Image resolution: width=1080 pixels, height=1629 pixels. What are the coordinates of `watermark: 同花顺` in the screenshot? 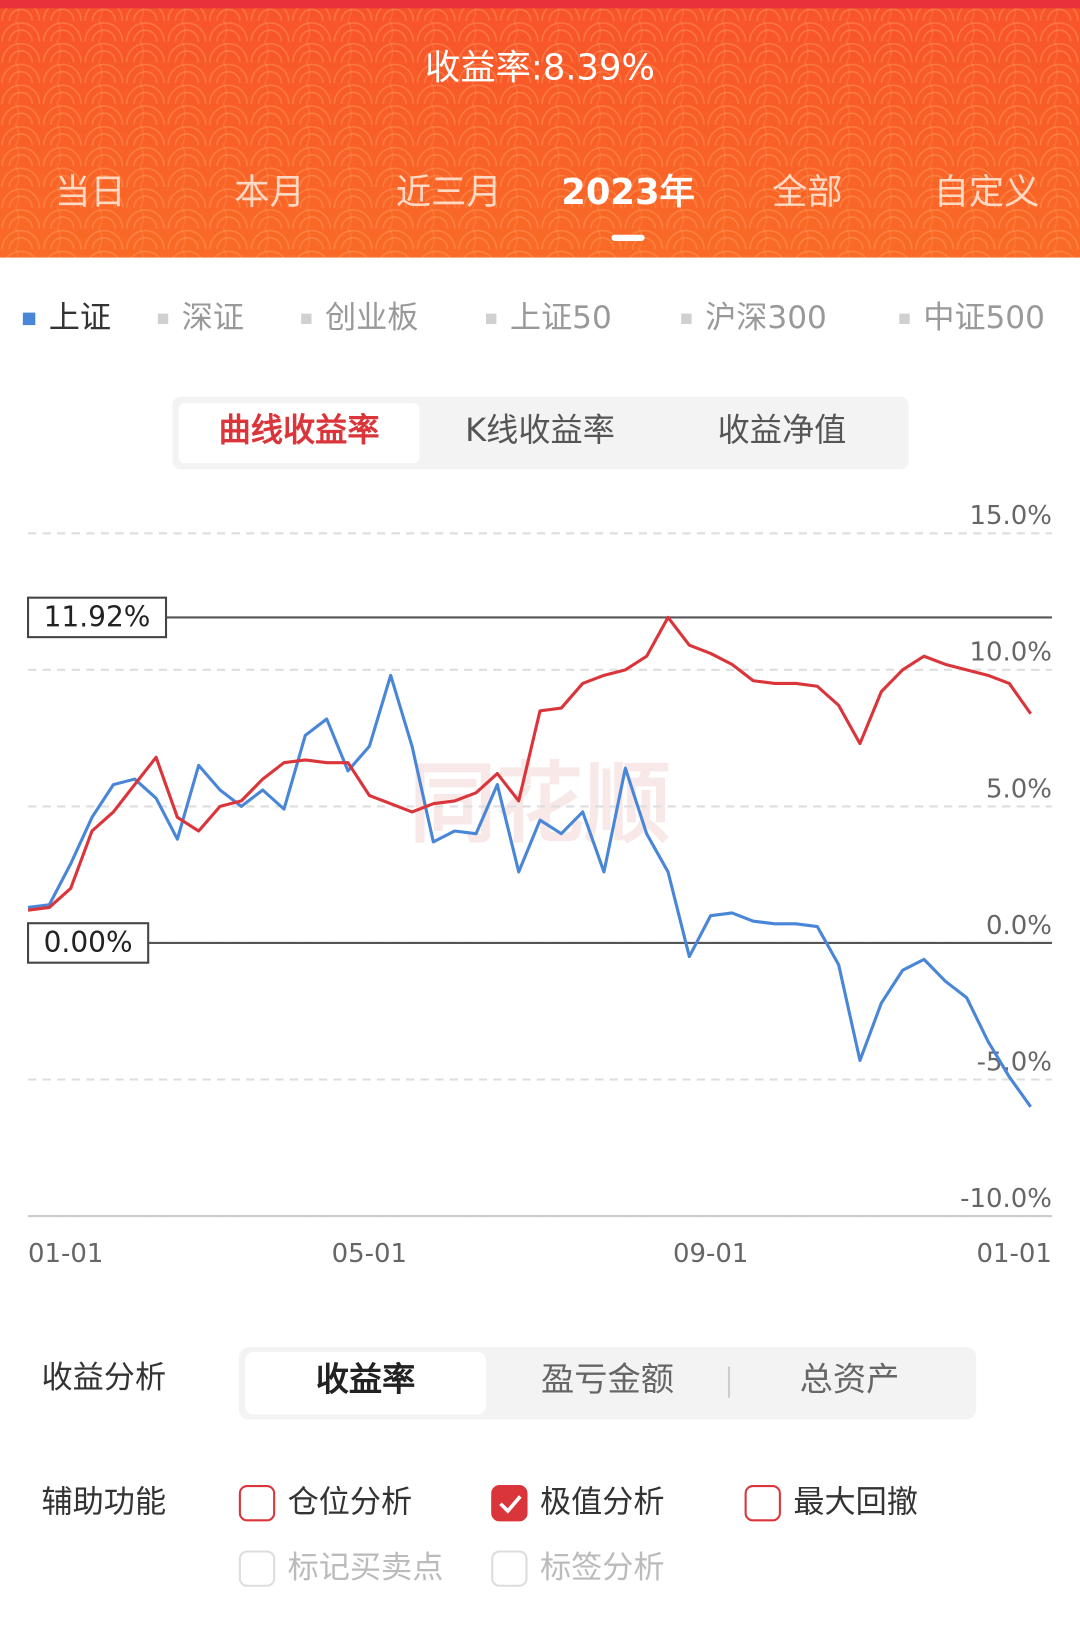 It's located at (540, 804).